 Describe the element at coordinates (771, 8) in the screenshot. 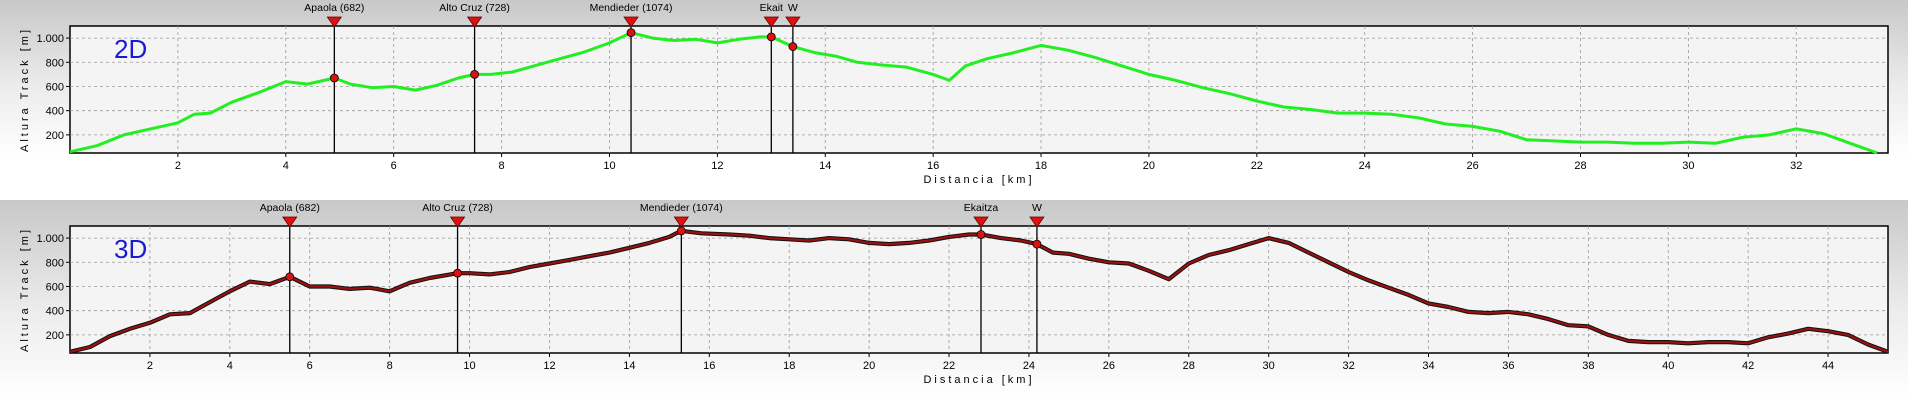

I see `waypoint-label: Ekait` at that location.